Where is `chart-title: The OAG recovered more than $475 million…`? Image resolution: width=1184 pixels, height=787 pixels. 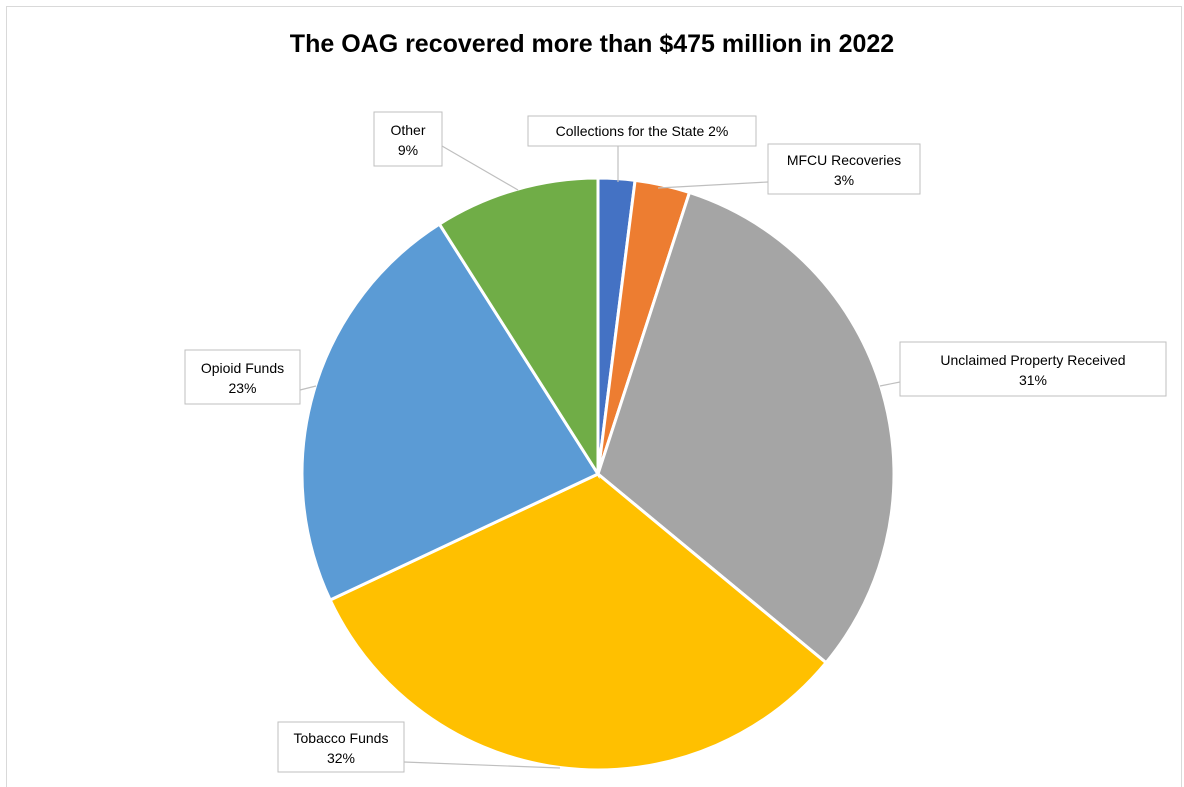
chart-title: The OAG recovered more than $475 million… is located at coordinates (592, 44).